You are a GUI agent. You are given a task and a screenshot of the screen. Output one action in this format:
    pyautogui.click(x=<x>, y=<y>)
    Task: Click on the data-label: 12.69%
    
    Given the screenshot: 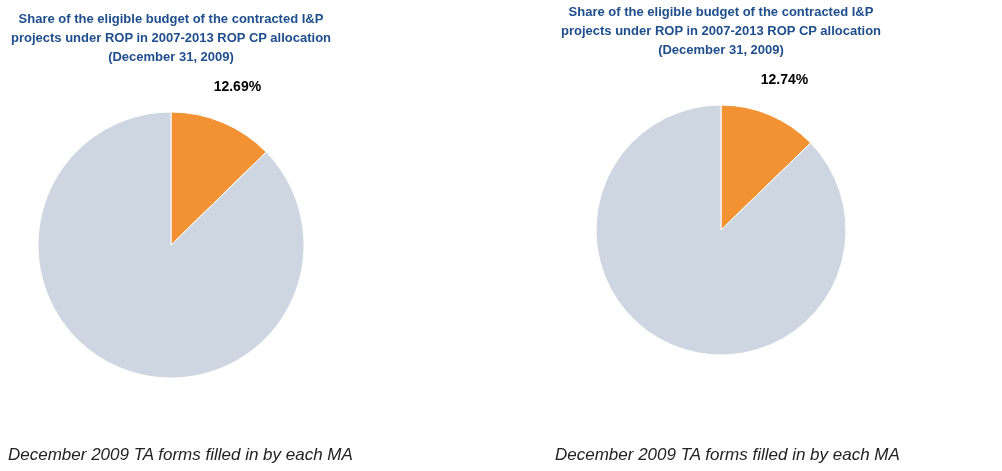 What is the action you would take?
    pyautogui.click(x=237, y=86)
    